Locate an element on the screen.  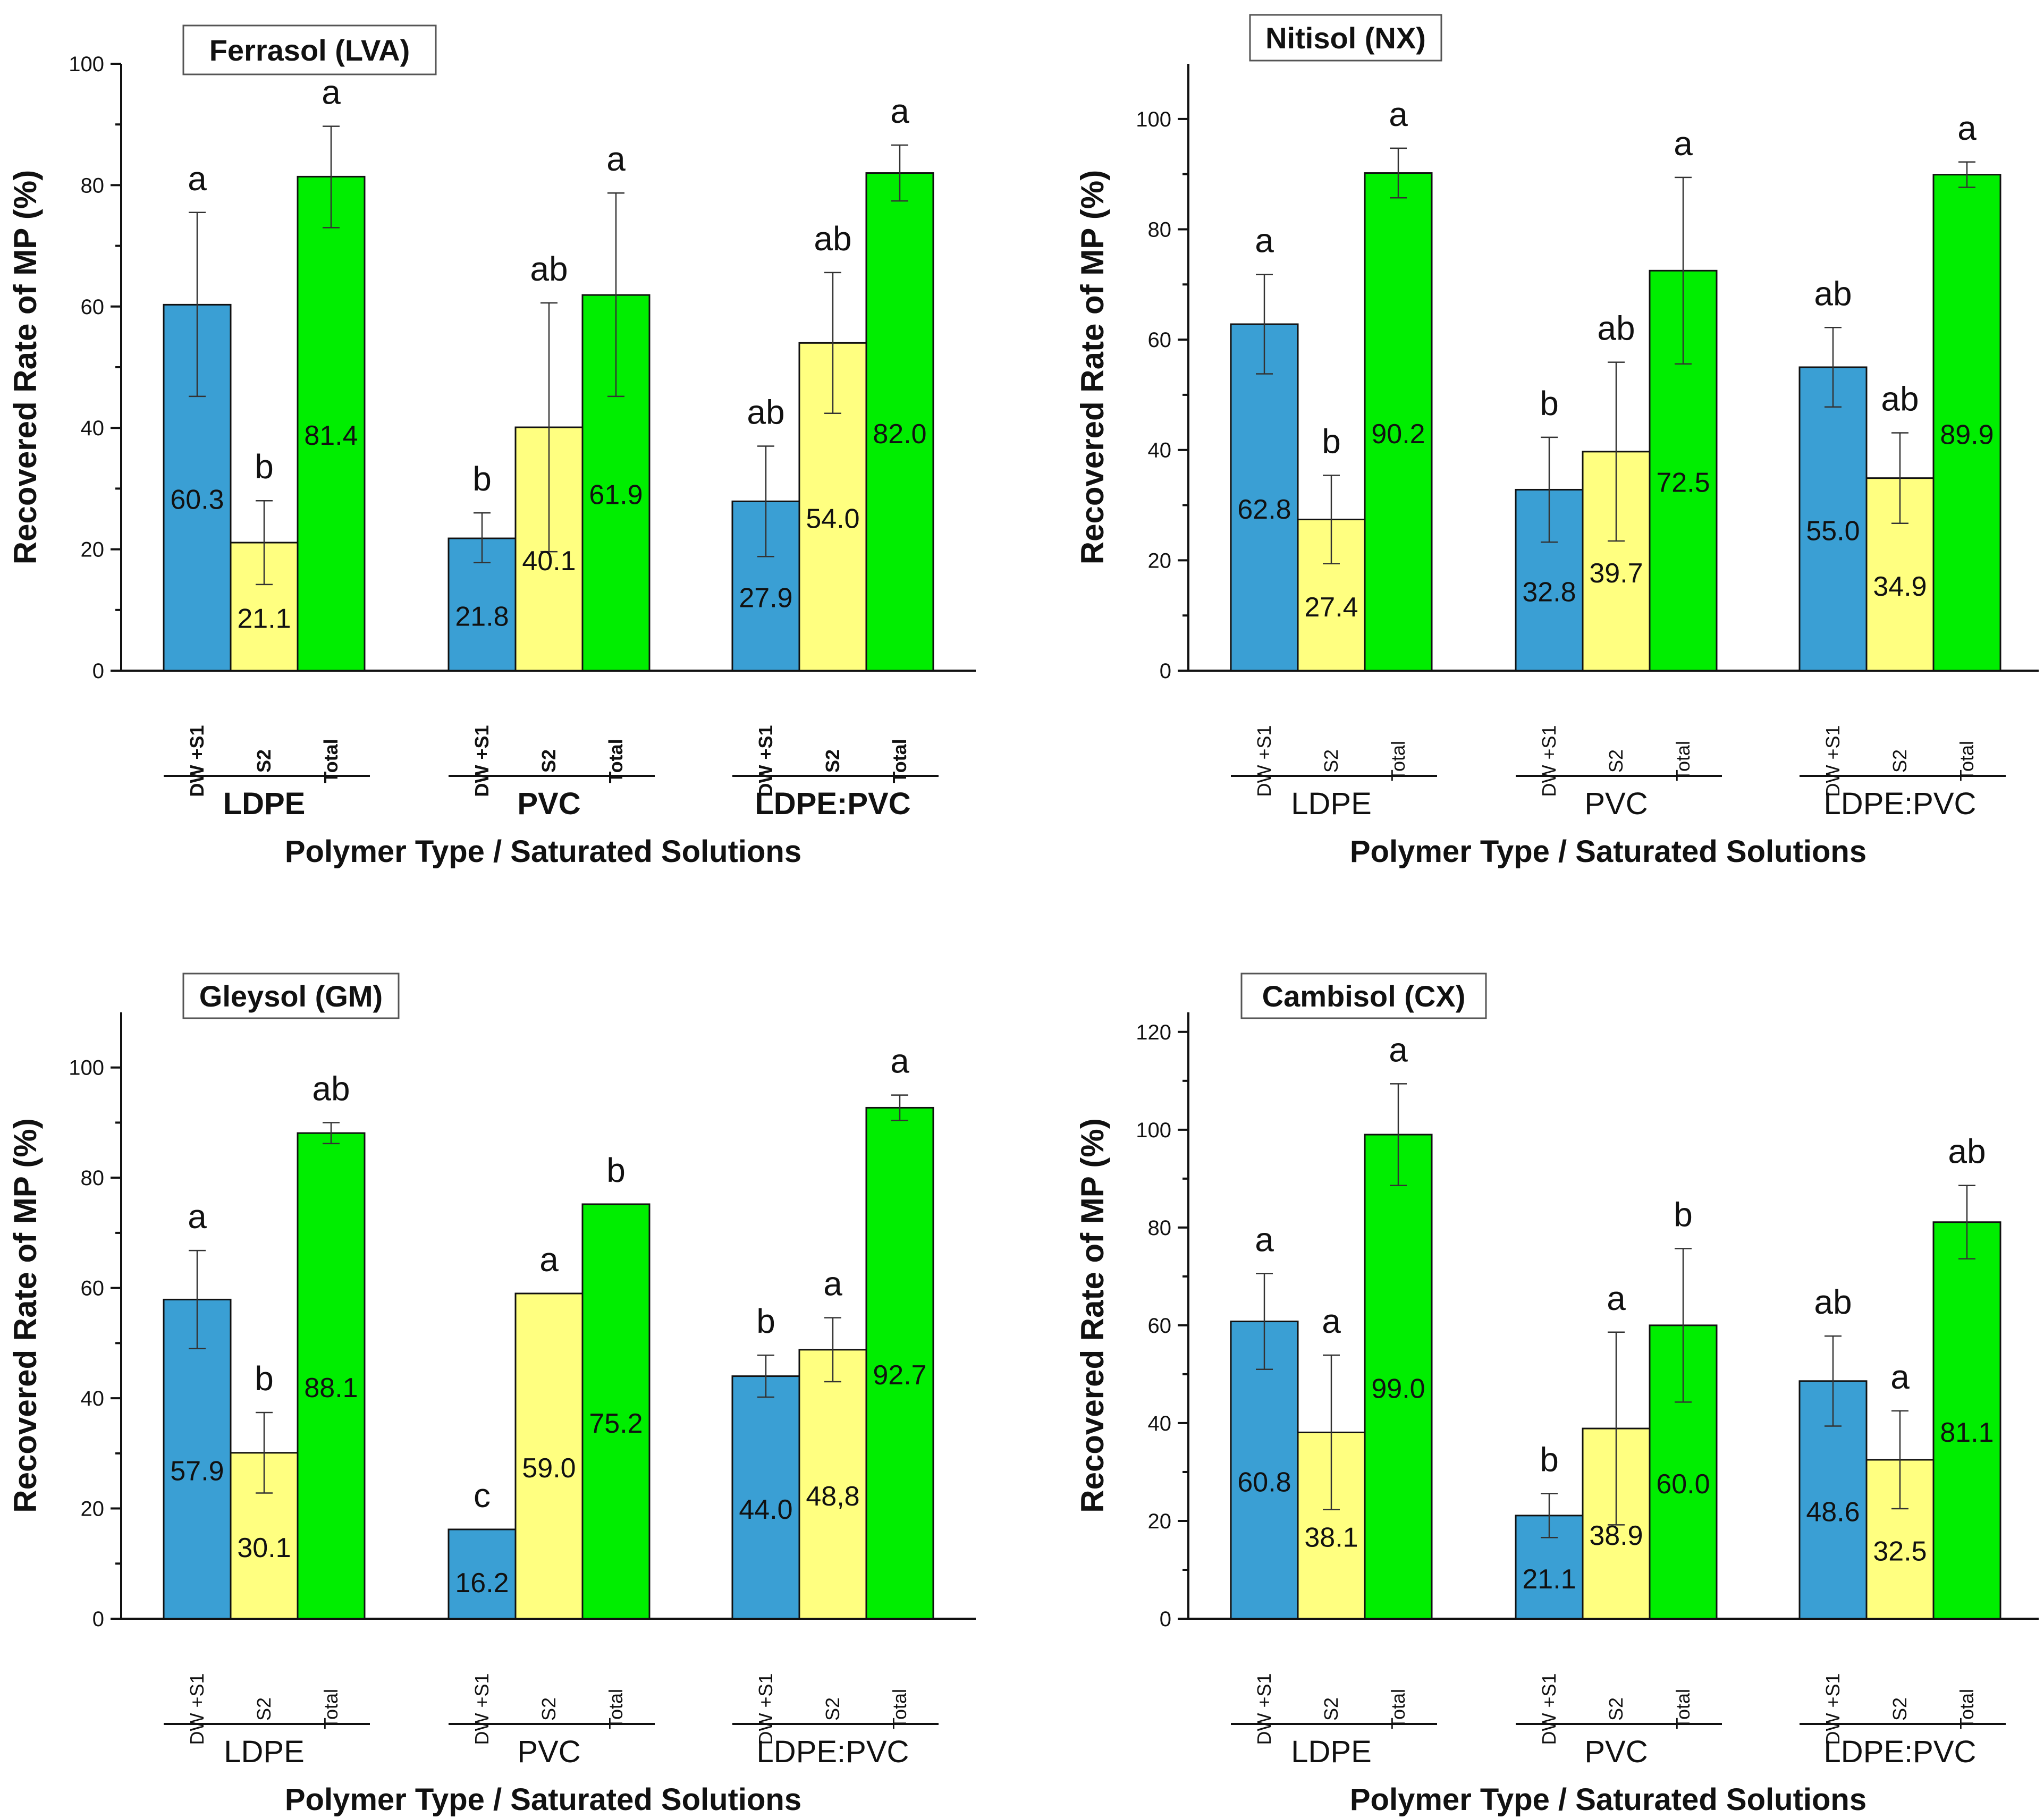
bar-value-label: 99.0 is located at coordinates (1398, 1389).